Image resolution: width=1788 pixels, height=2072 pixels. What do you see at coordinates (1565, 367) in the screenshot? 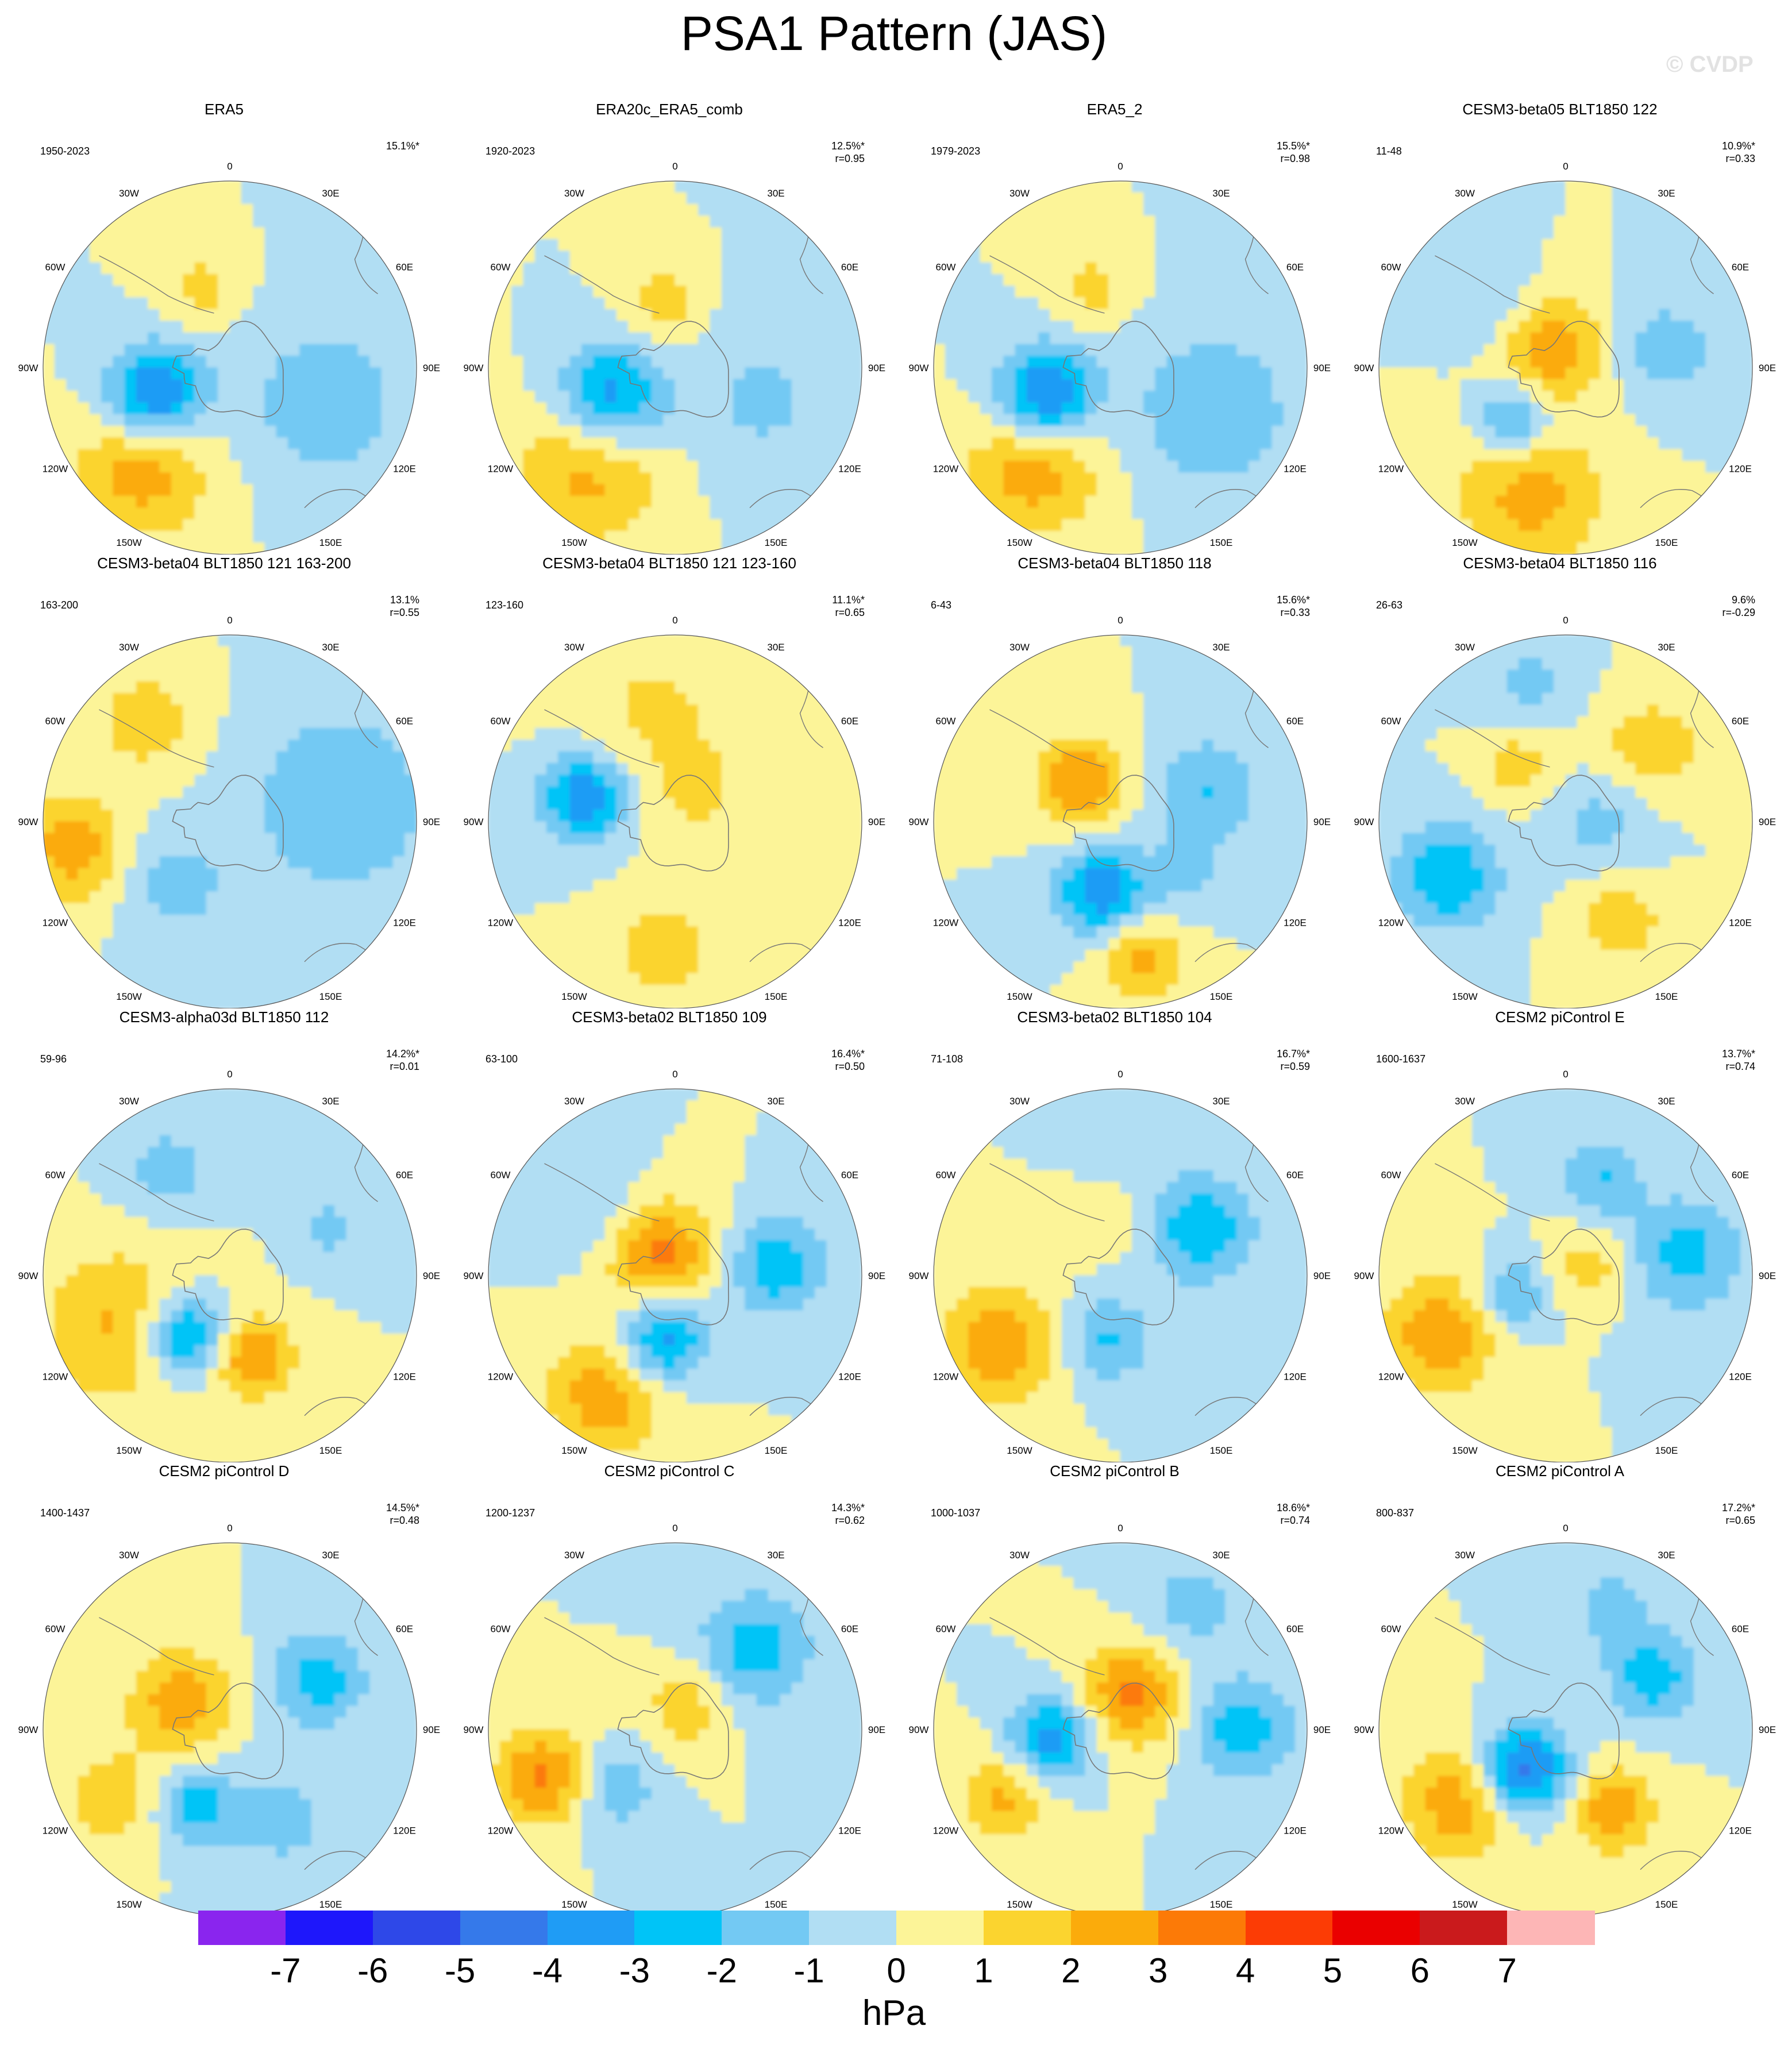
I see `map-boundary` at bounding box center [1565, 367].